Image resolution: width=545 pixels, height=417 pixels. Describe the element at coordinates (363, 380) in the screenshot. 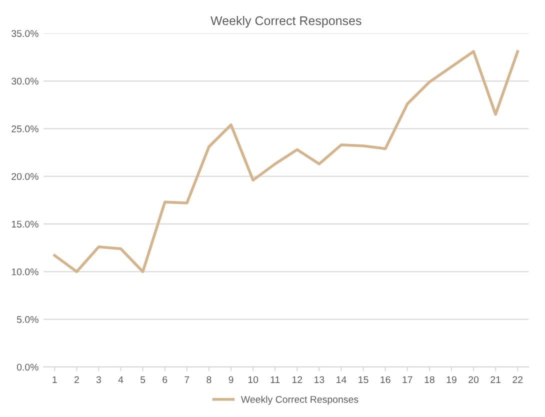

I see `x-tick-label: 15` at that location.